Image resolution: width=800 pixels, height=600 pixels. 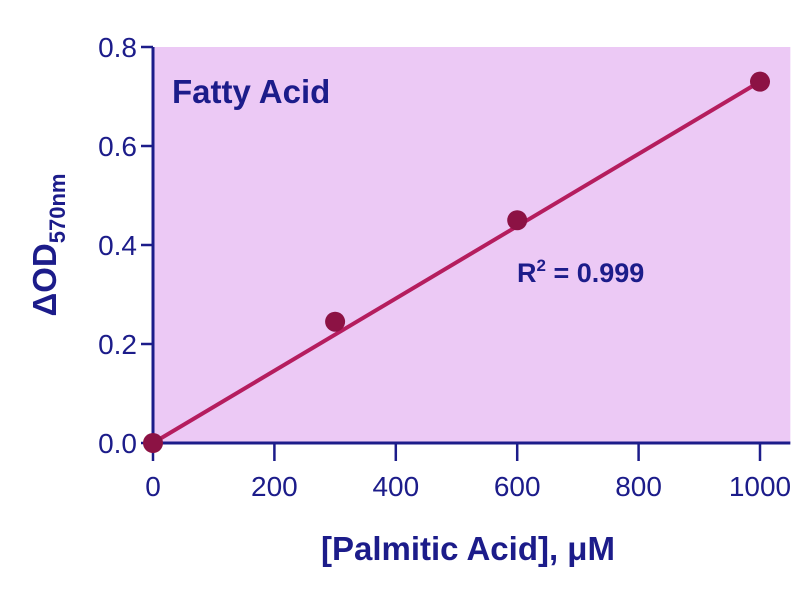 What do you see at coordinates (117, 344) in the screenshot?
I see `y-tick-label: 0.2` at bounding box center [117, 344].